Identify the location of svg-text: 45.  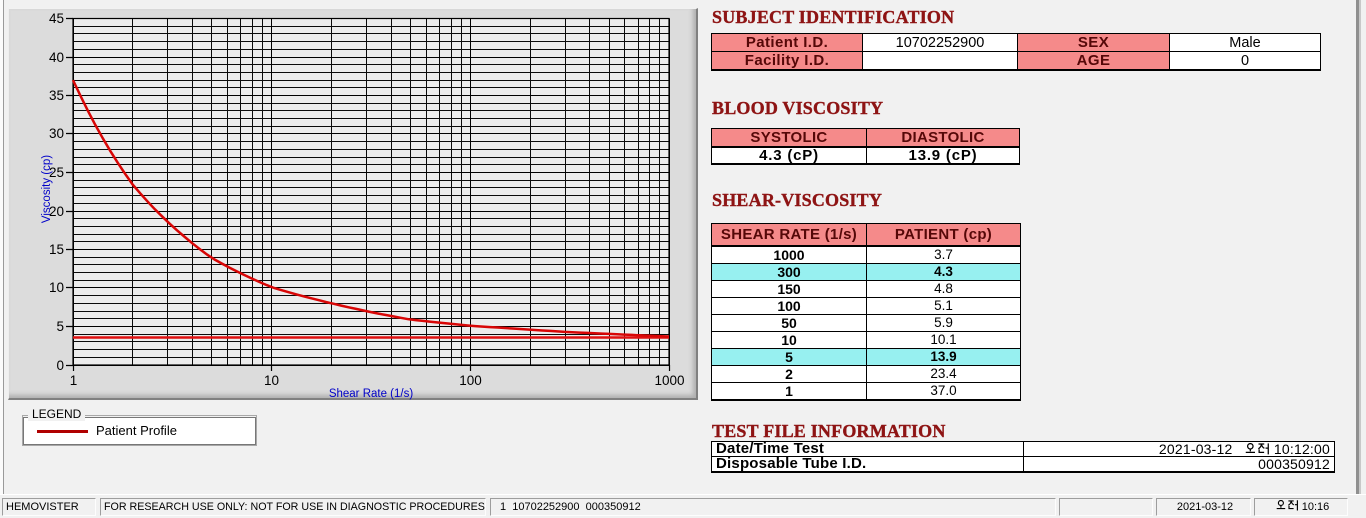
(56, 18).